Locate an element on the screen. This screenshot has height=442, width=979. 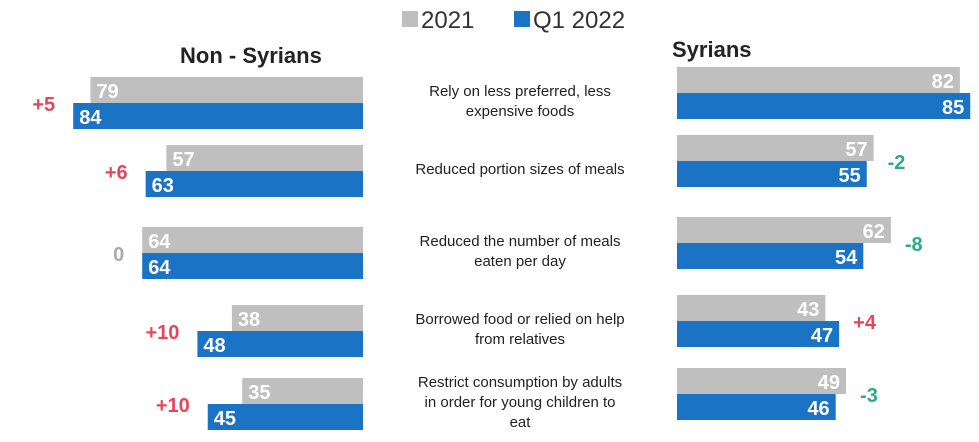
right-change-label-1: -2 is located at coordinates (897, 163).